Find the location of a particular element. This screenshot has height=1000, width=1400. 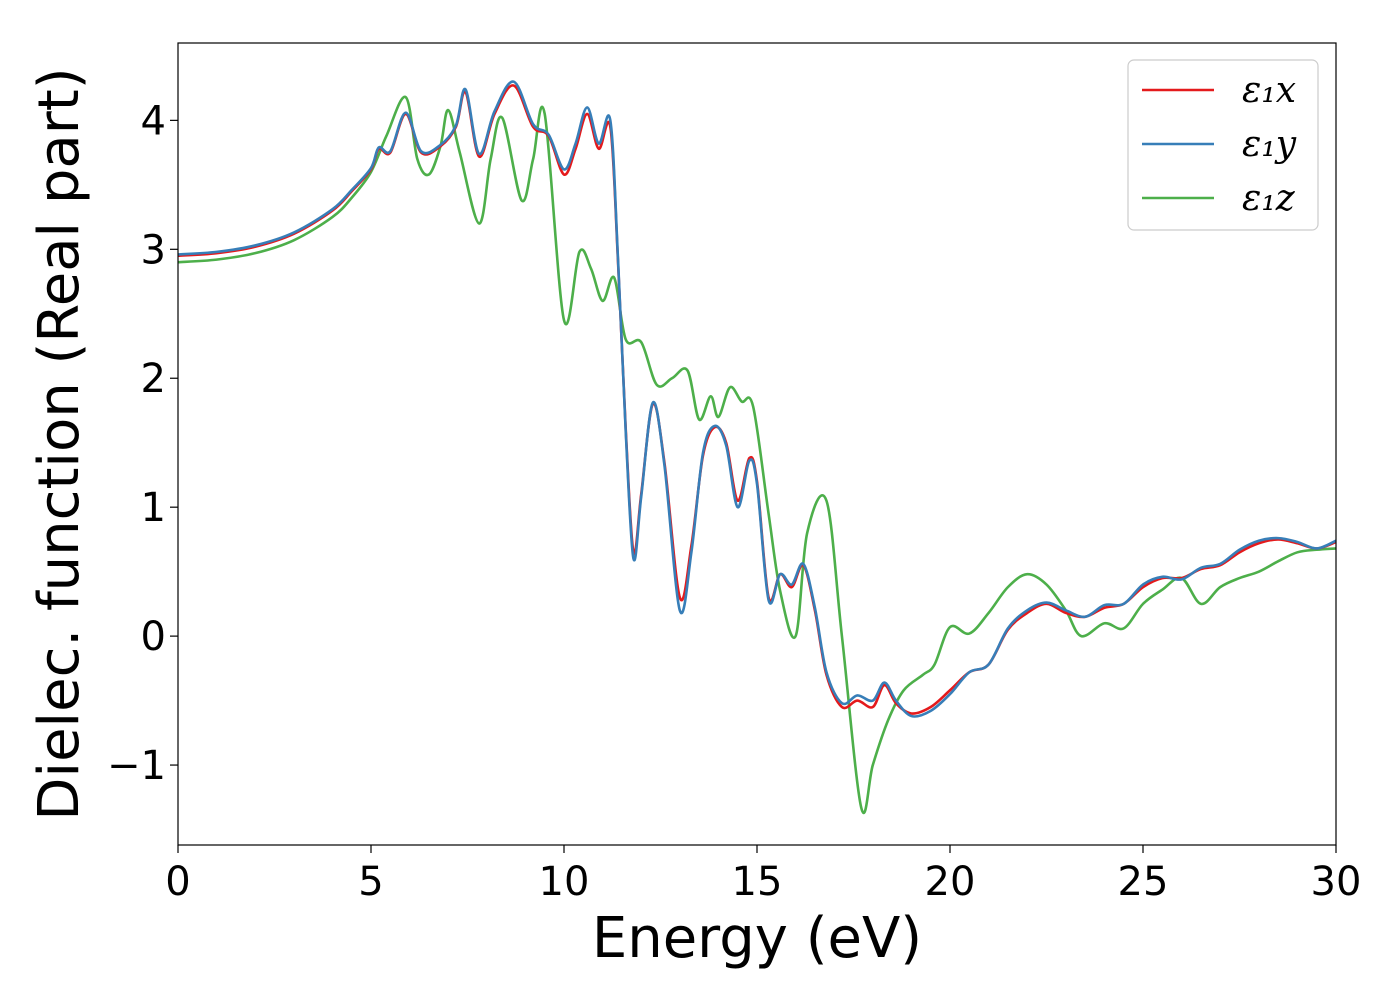

y-tick-label: 1 is located at coordinates (153, 508).